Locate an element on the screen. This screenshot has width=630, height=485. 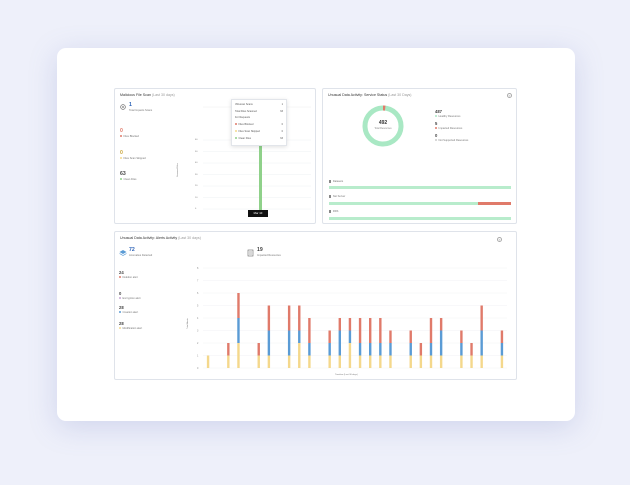
scan-skipped-label: Files Scan Skipped is located at coordinates (133, 158).